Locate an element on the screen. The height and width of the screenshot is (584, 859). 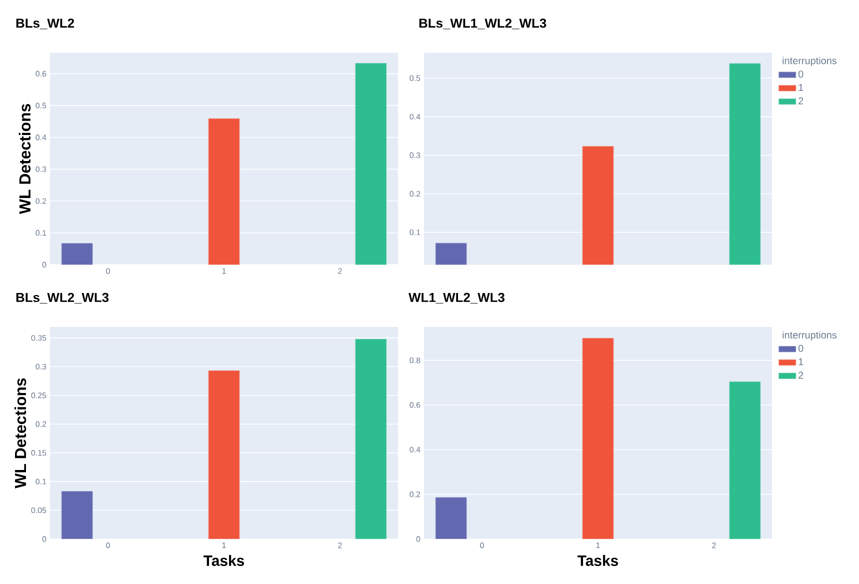
chart-title: BLs_WL2_WL3 is located at coordinates (62, 298).